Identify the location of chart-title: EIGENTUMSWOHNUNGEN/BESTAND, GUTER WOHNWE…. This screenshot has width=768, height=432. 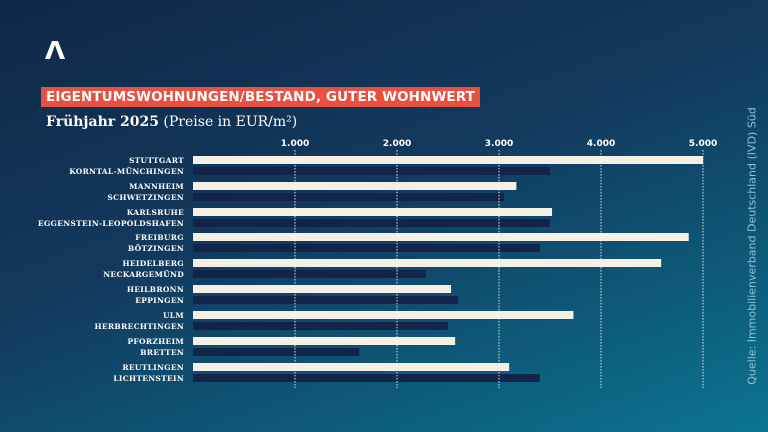
(260, 97).